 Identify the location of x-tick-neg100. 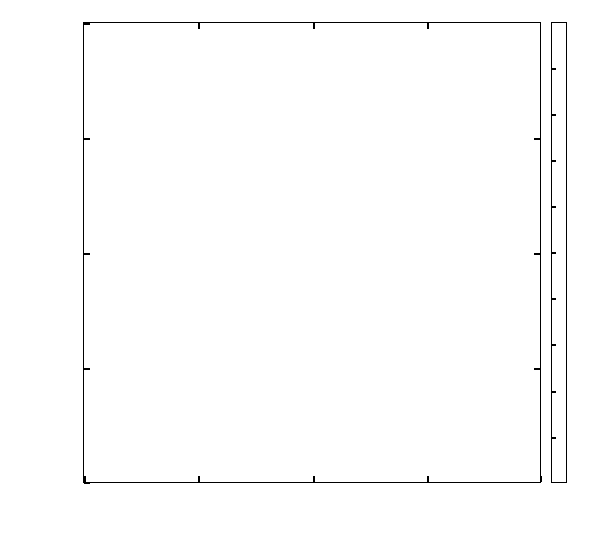
(85, 479).